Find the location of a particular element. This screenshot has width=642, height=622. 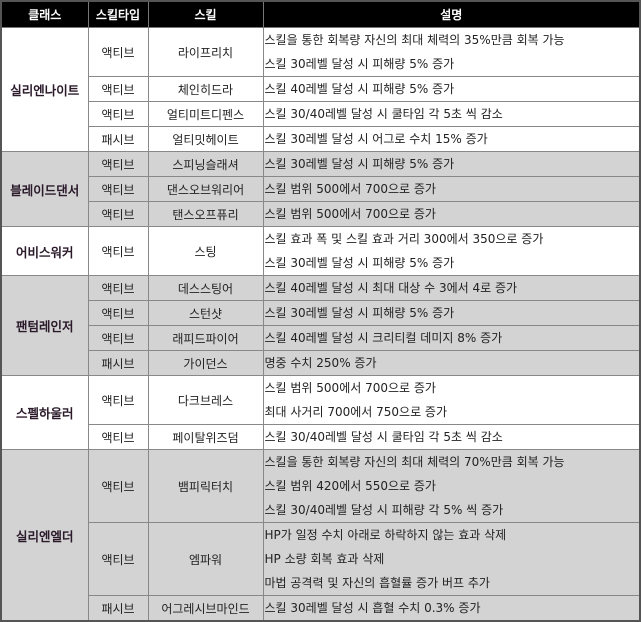

description-cell: 스킬 30레벨 달성 시 흡혈 수치 0.3% 증가 is located at coordinates (451, 608).